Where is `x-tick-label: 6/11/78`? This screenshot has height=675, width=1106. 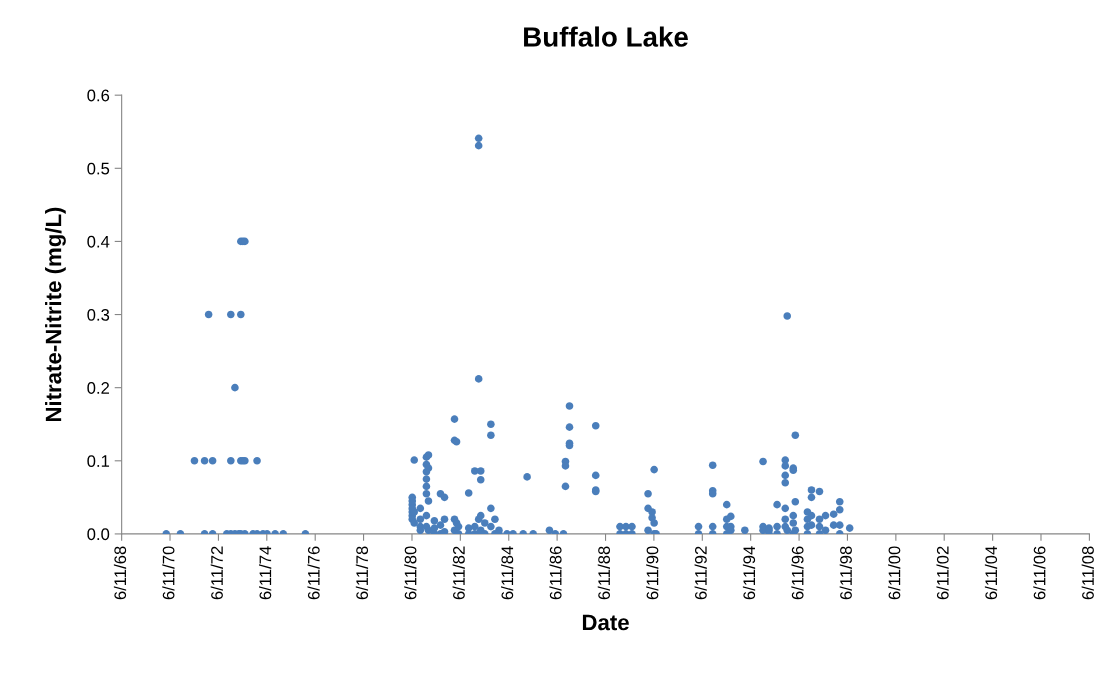 x-tick-label: 6/11/78 is located at coordinates (362, 573).